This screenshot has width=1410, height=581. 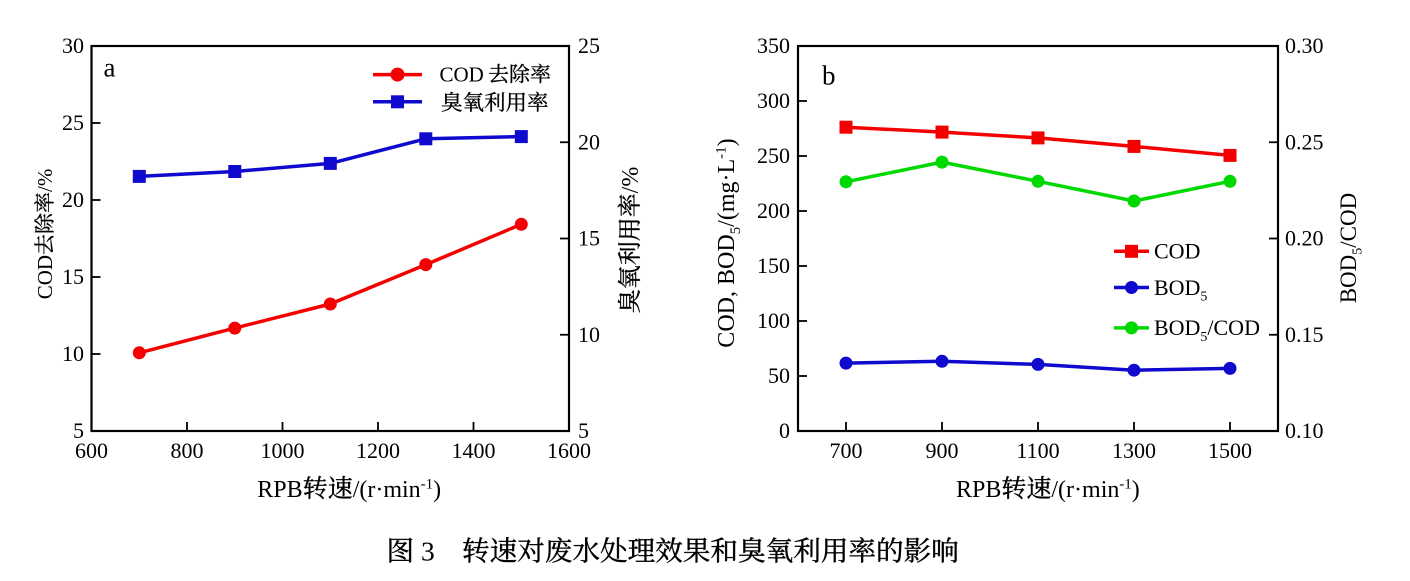 I want to click on svg-text: 3, so click(x=428, y=552).